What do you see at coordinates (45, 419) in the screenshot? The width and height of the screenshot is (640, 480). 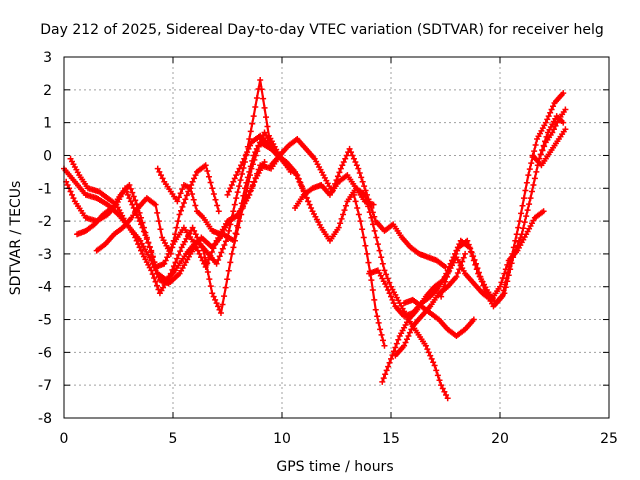 I see `y-tick-label: -8` at bounding box center [45, 419].